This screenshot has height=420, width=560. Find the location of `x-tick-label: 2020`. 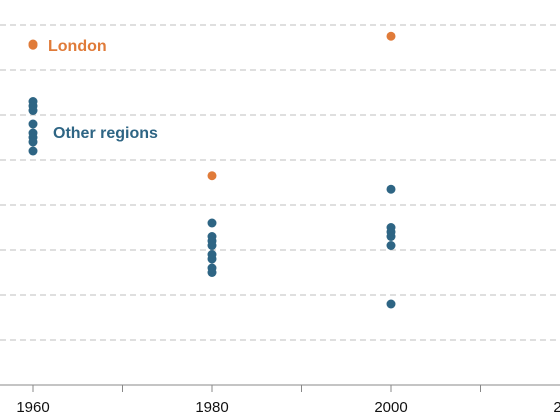

x-tick-label: 2020 is located at coordinates (556, 407).